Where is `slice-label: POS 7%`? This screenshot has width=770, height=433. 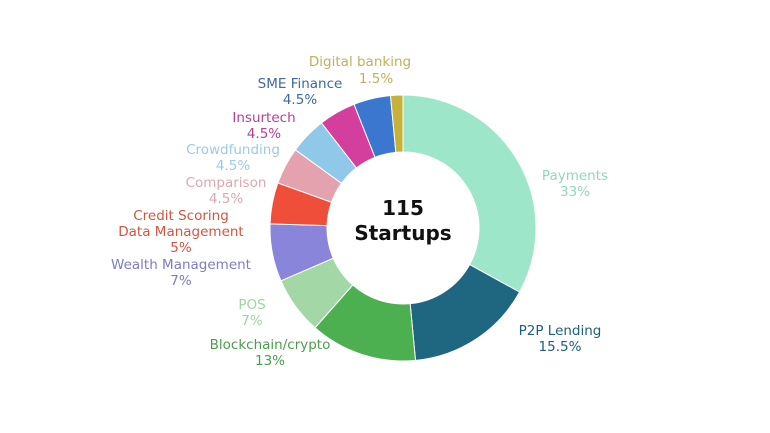
slice-label: POS 7% is located at coordinates (251, 313).